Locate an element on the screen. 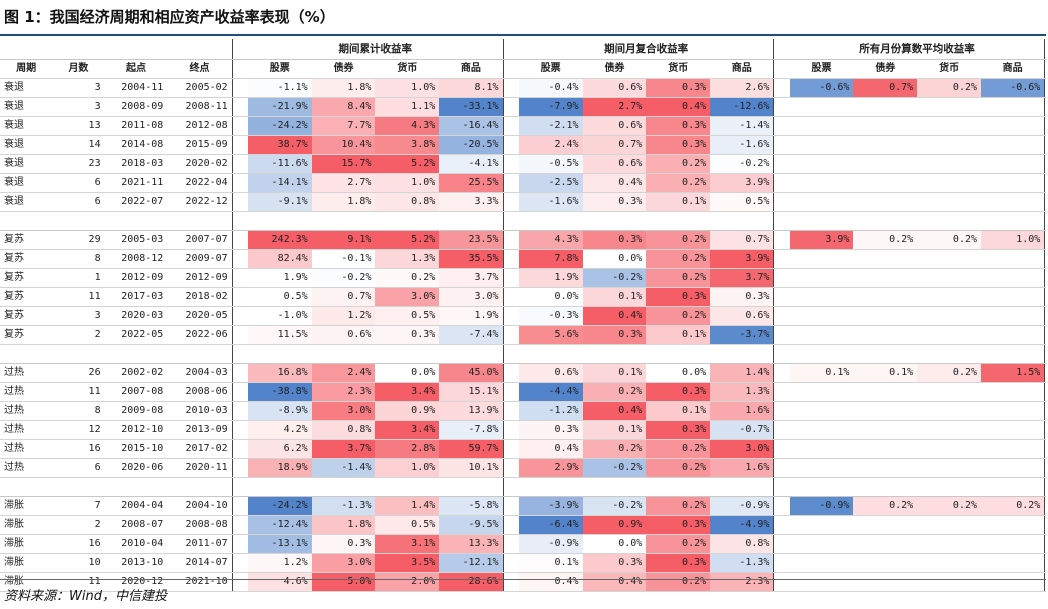 The height and width of the screenshot is (609, 1048). bottom-rule is located at coordinates (523, 579).